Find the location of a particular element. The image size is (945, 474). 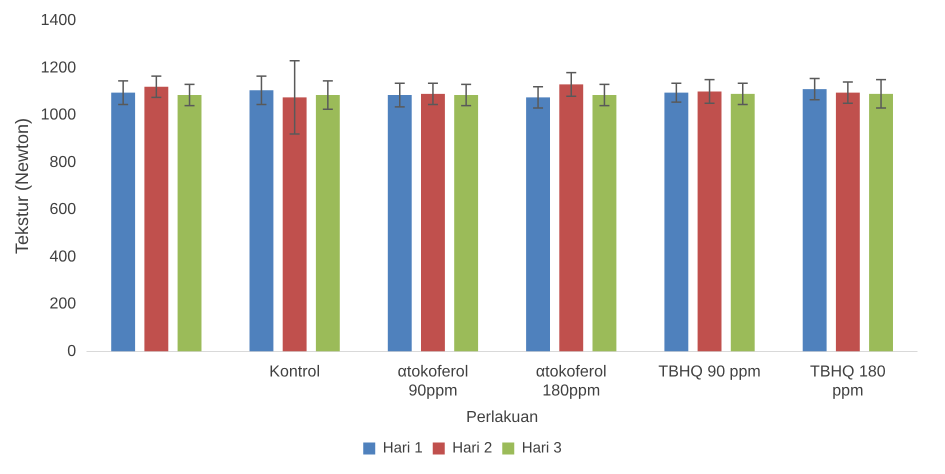

y-tick-label: 600 is located at coordinates (62, 209).